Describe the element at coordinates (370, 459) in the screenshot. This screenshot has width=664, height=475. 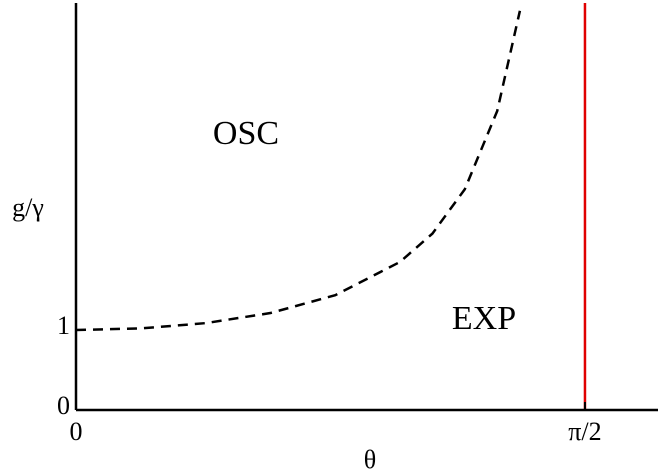
I see `x-axis-label: θ` at that location.